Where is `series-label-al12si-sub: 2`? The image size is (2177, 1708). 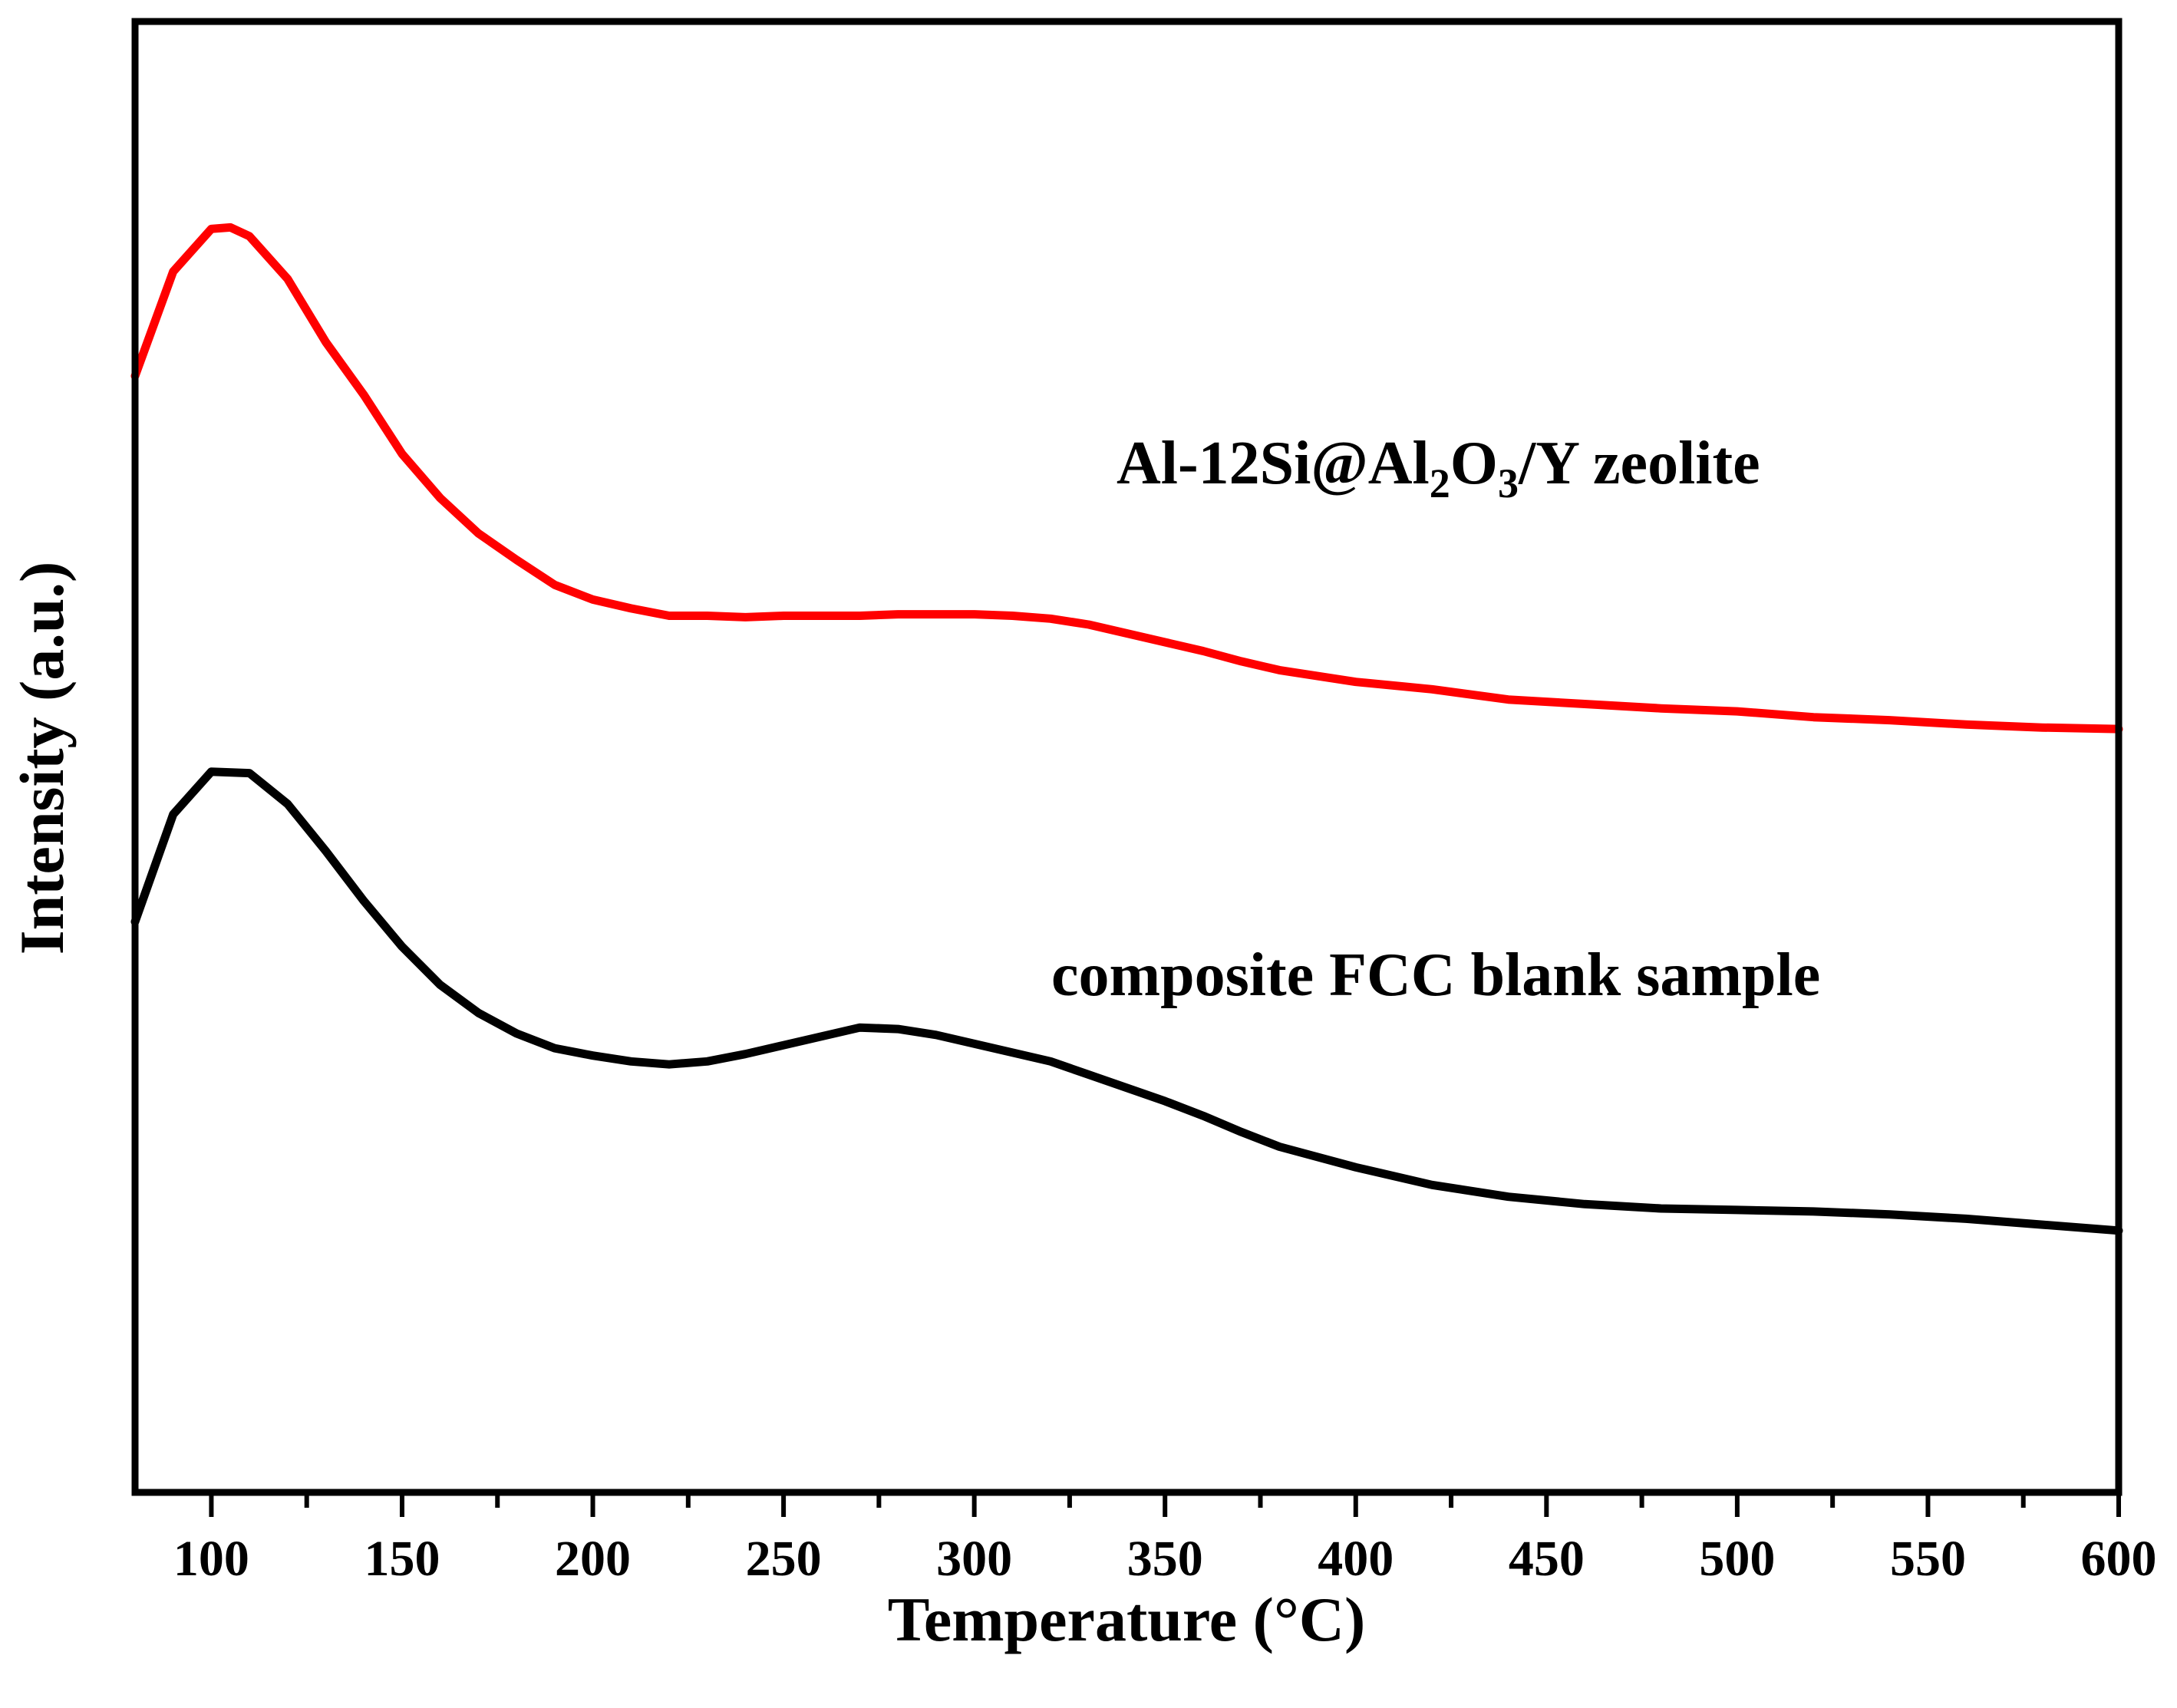 series-label-al12si-sub: 2 is located at coordinates (1440, 483).